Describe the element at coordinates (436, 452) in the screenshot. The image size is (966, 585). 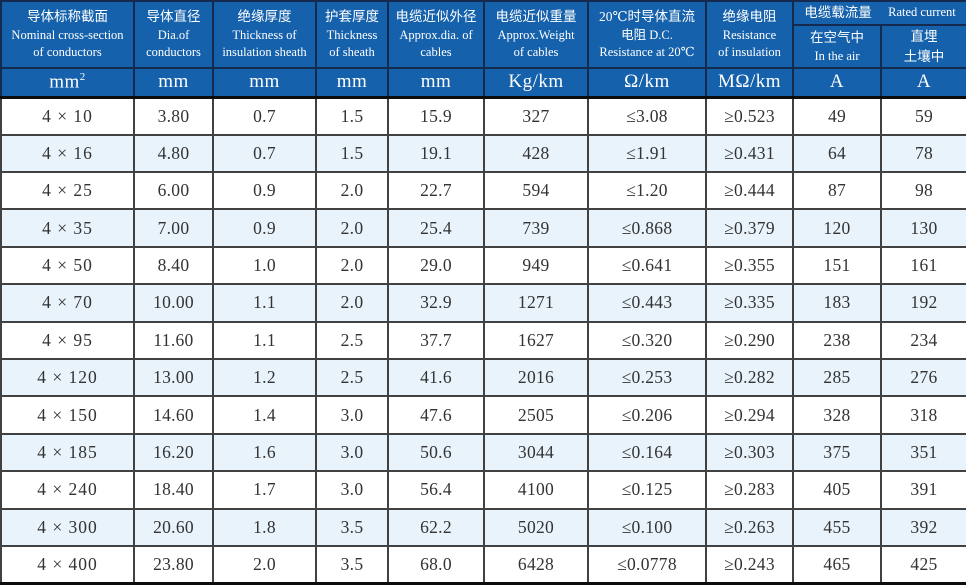
I see `cell: 50.6` at that location.